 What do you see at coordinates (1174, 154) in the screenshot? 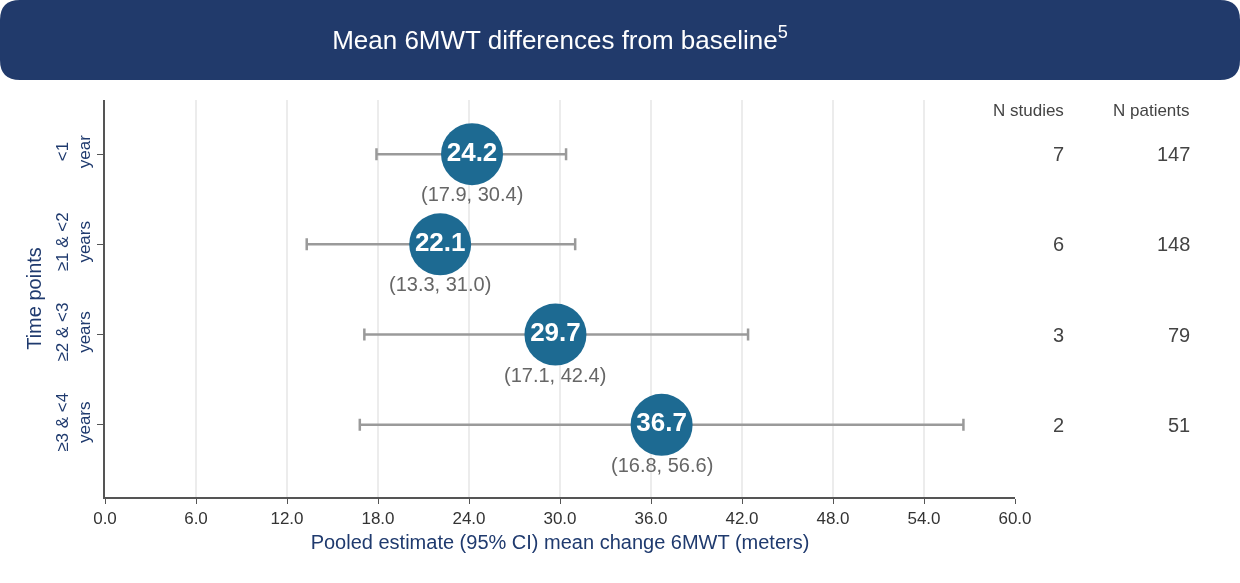
I see `text: 147` at bounding box center [1174, 154].